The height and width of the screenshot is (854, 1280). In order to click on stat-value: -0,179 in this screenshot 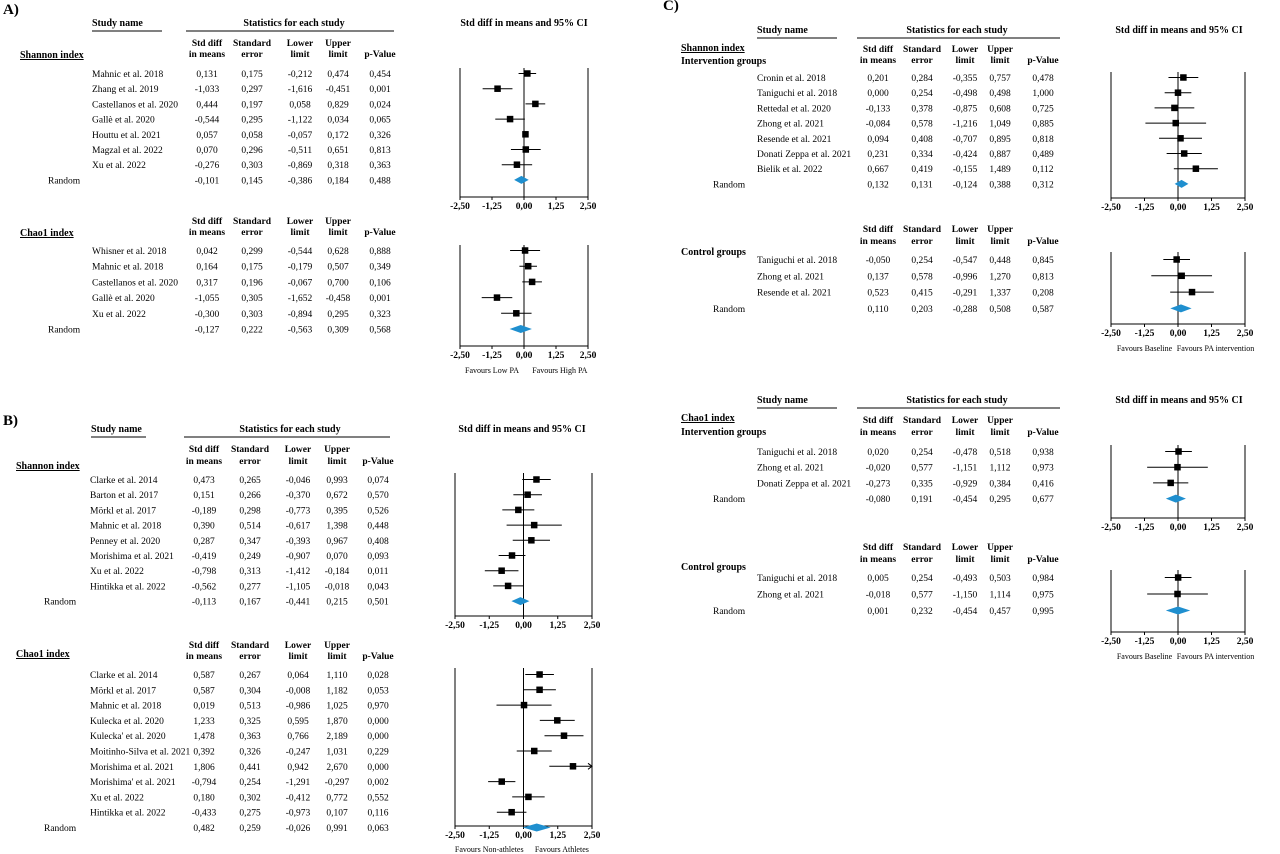, I will do `click(300, 268)`.